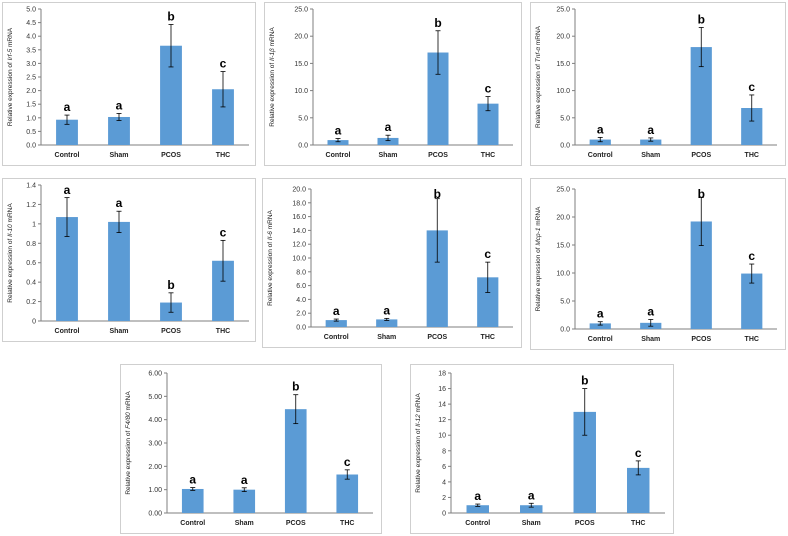 The height and width of the screenshot is (536, 788). Describe the element at coordinates (563, 190) in the screenshot. I see `y-tick-label: 25.0` at that location.